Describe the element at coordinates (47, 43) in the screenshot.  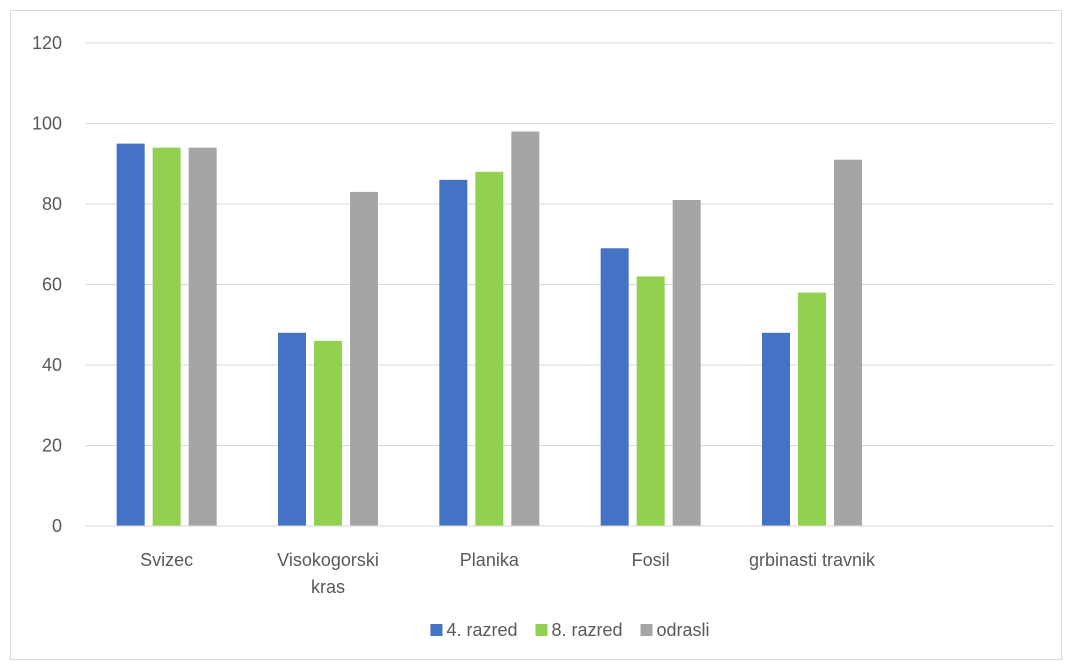
I see `y-tick-label: 120` at that location.